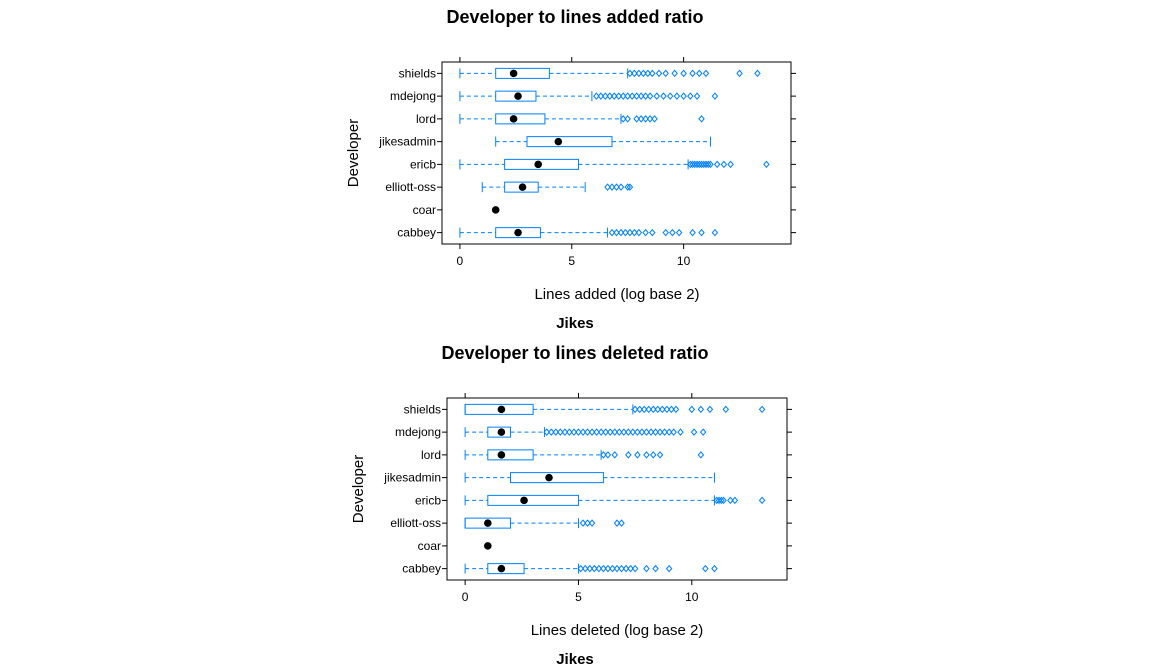  What do you see at coordinates (610, 73) in the screenshot?
I see `box-shields` at bounding box center [610, 73].